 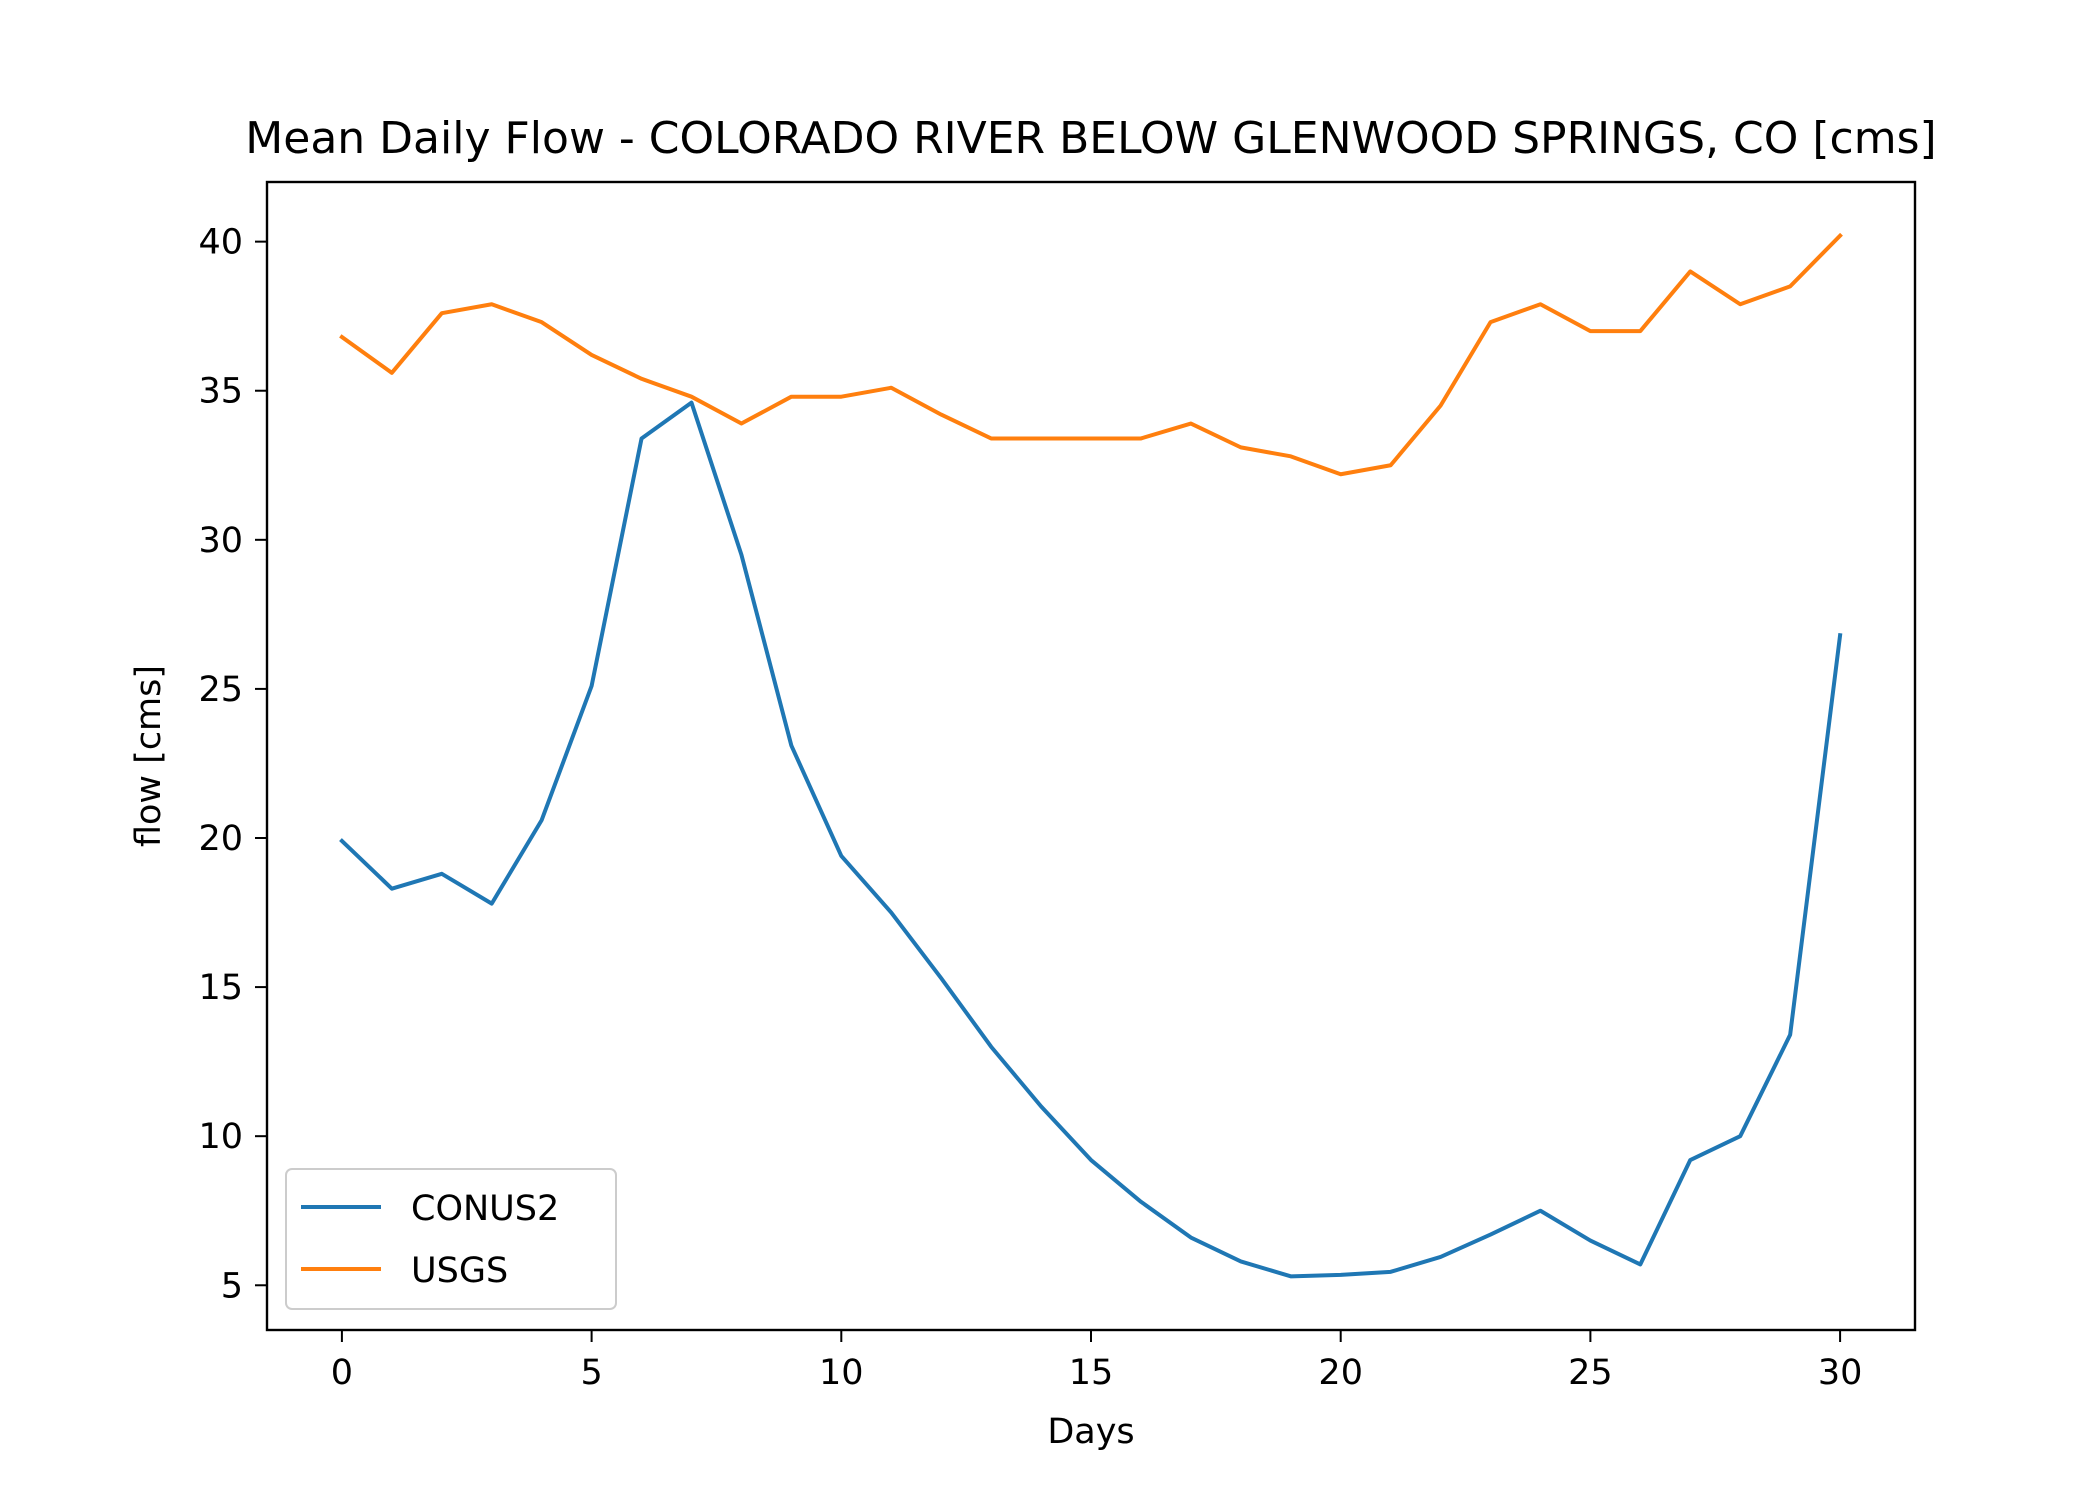 I want to click on y-axis: 5 10 15 20 25 30 35 40, so click(x=232, y=764).